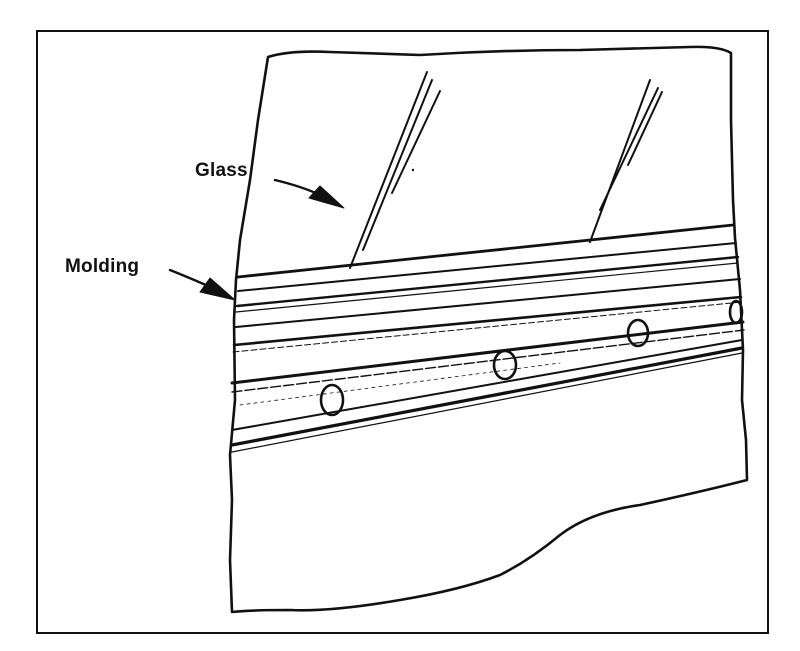  Describe the element at coordinates (531, 358) in the screenshot. I see `fastener-holes` at that location.